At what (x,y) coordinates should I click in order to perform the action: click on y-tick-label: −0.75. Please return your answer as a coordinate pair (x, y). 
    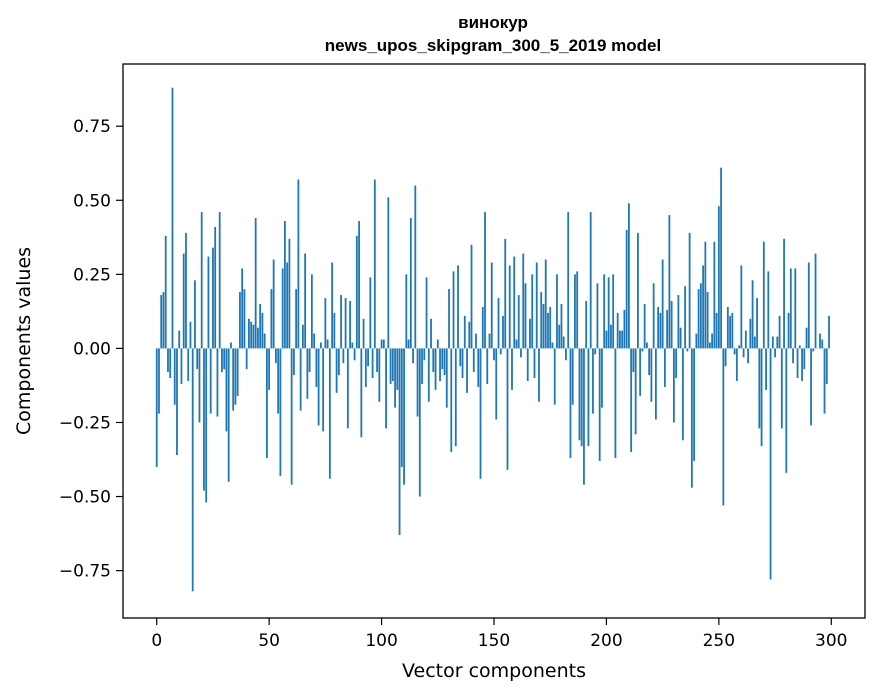
    Looking at the image, I should click on (85, 572).